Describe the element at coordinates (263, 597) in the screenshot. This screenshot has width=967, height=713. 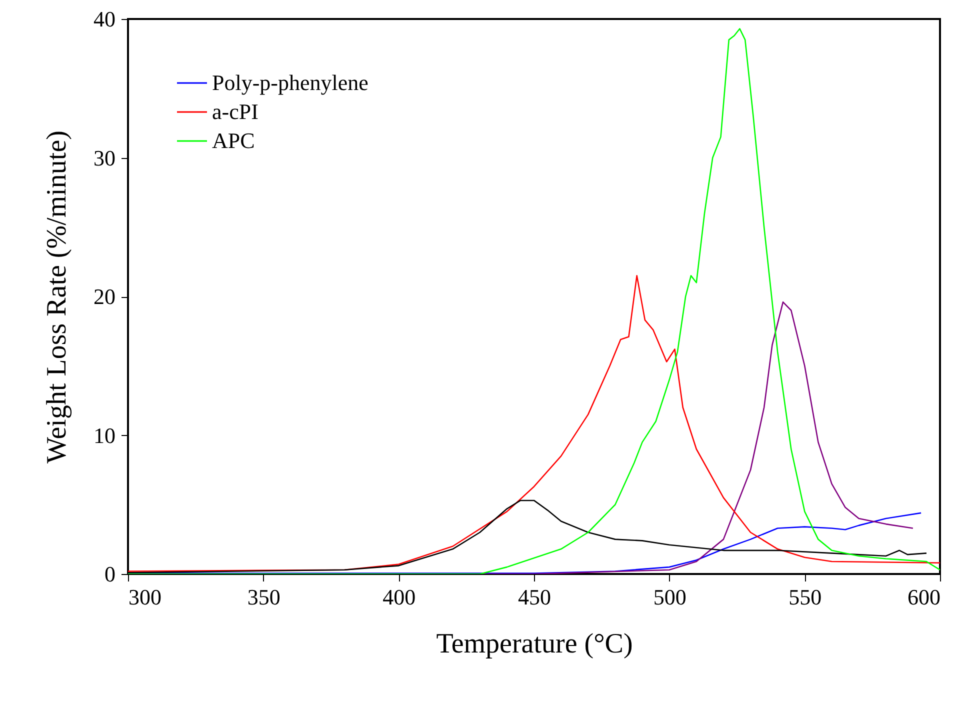
I see `x-tick-label: 350` at that location.